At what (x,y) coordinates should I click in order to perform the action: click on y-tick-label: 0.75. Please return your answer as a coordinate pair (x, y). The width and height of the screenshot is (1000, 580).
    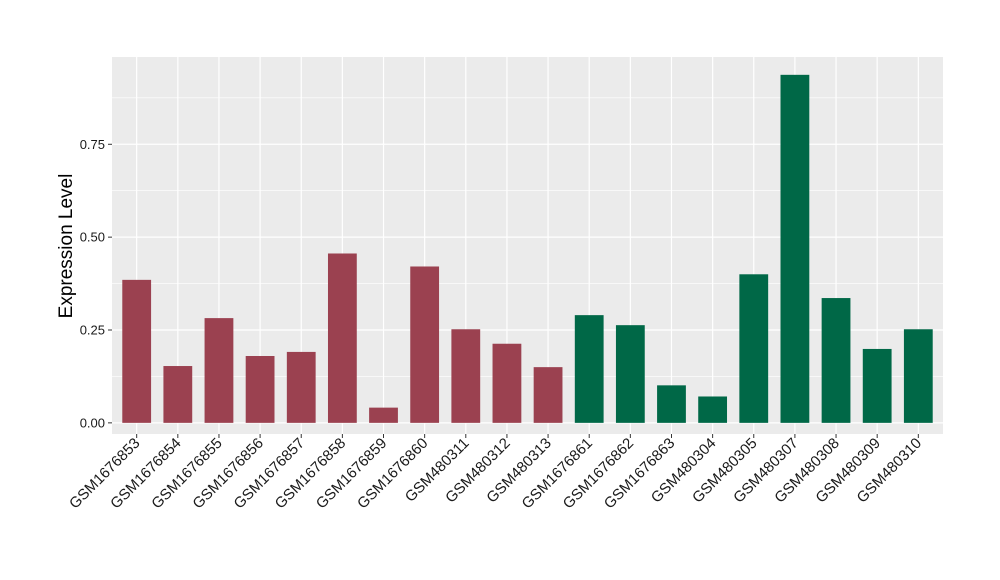
    Looking at the image, I should click on (92, 144).